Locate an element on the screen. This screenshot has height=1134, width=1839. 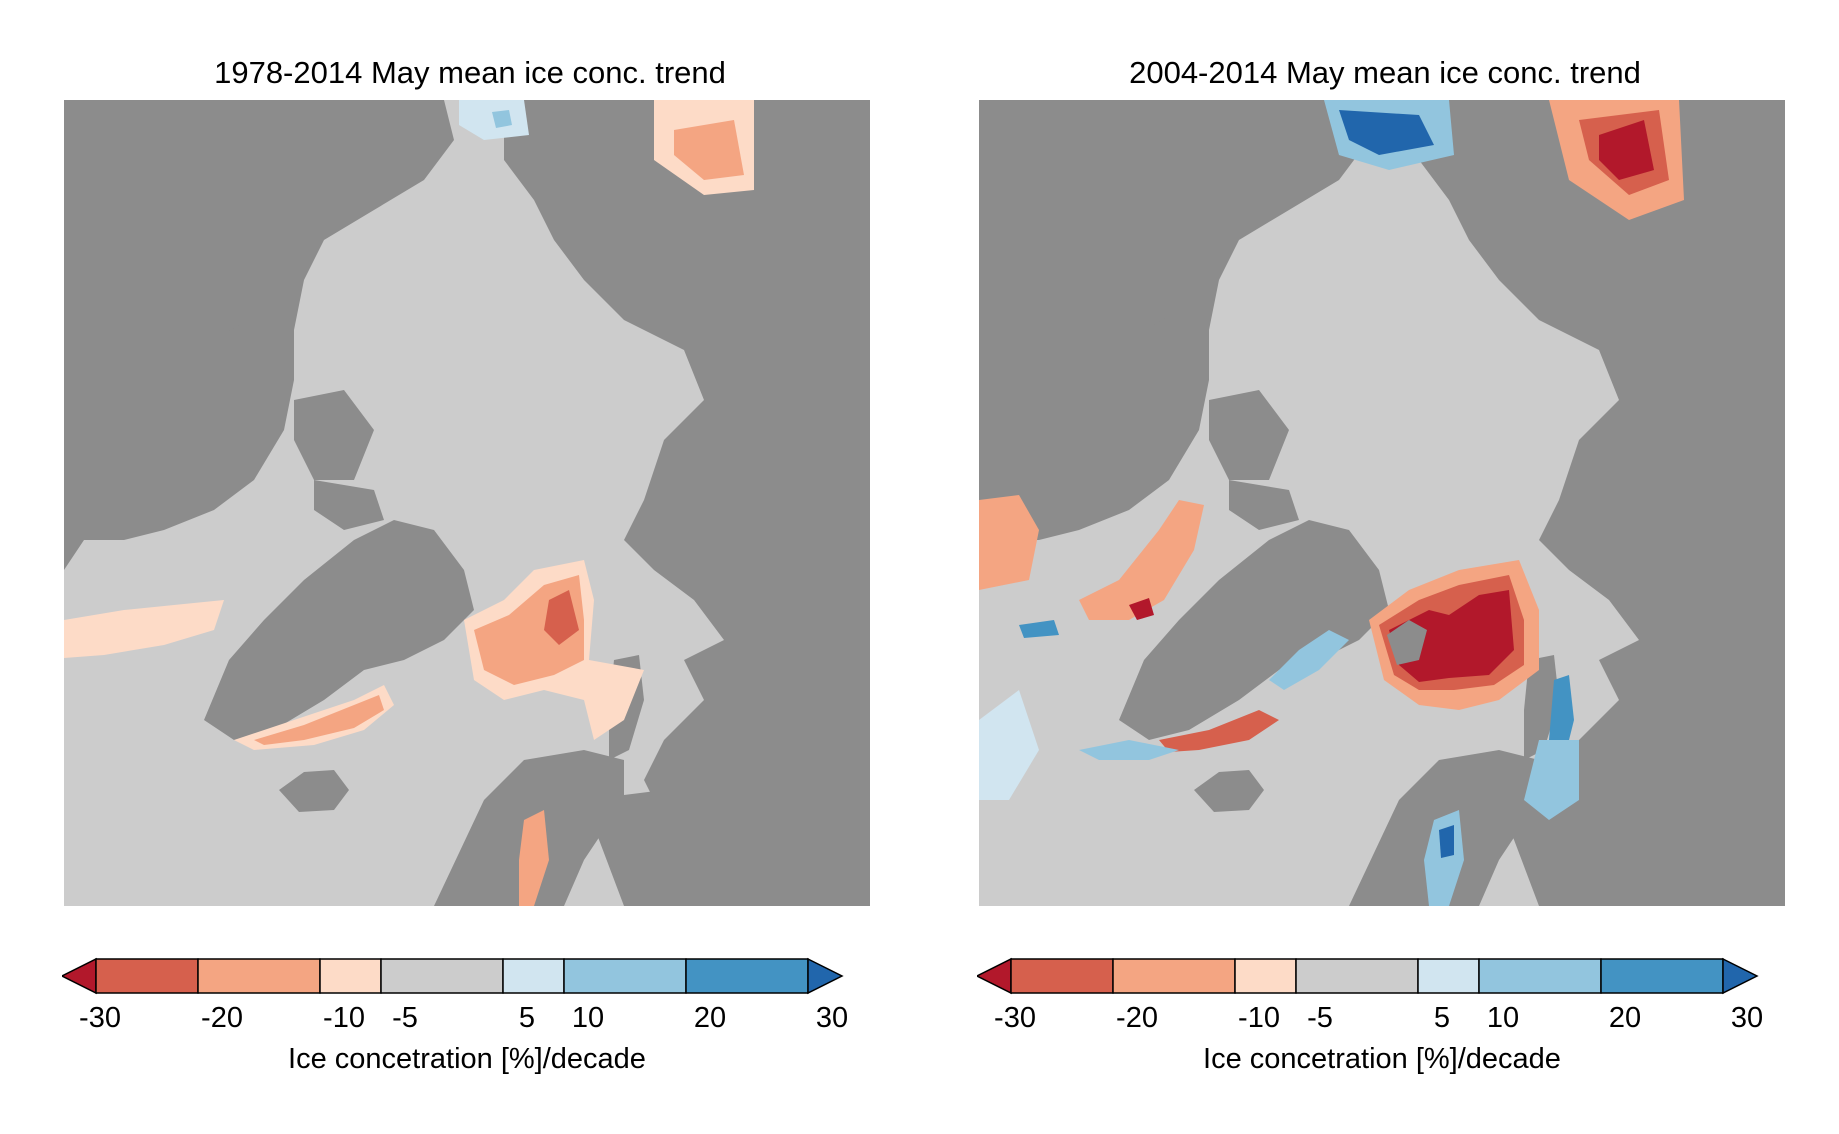
labrador-positive is located at coordinates (1039, 629).